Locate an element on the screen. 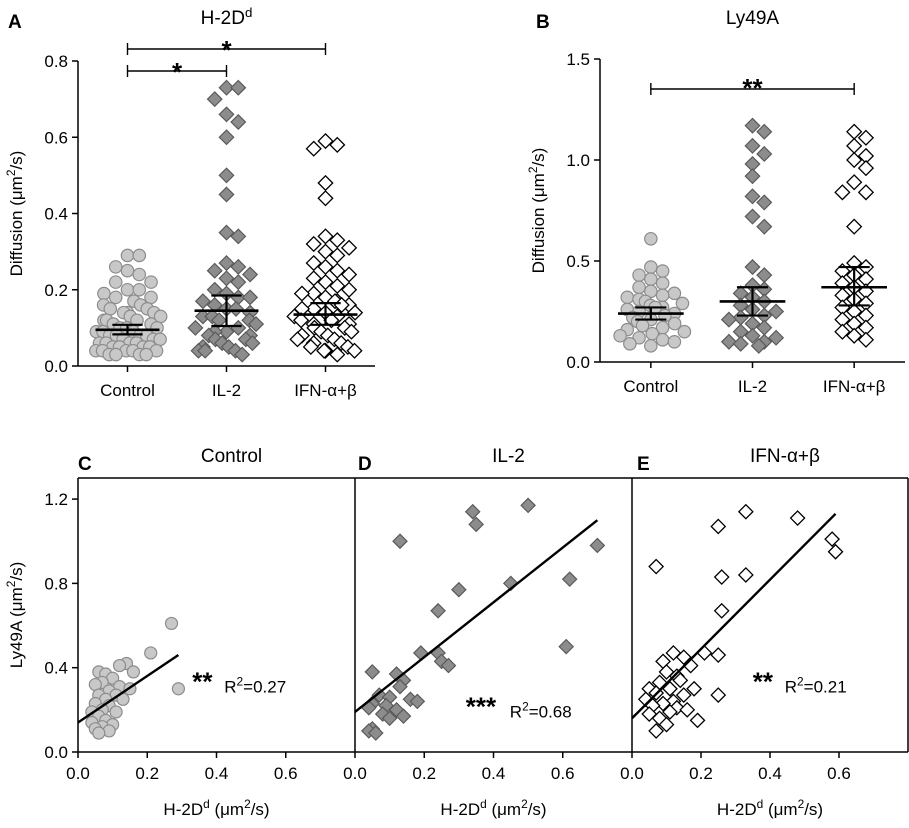  x-axis-label: H-2Dd (μm2/s) is located at coordinates (493, 808).